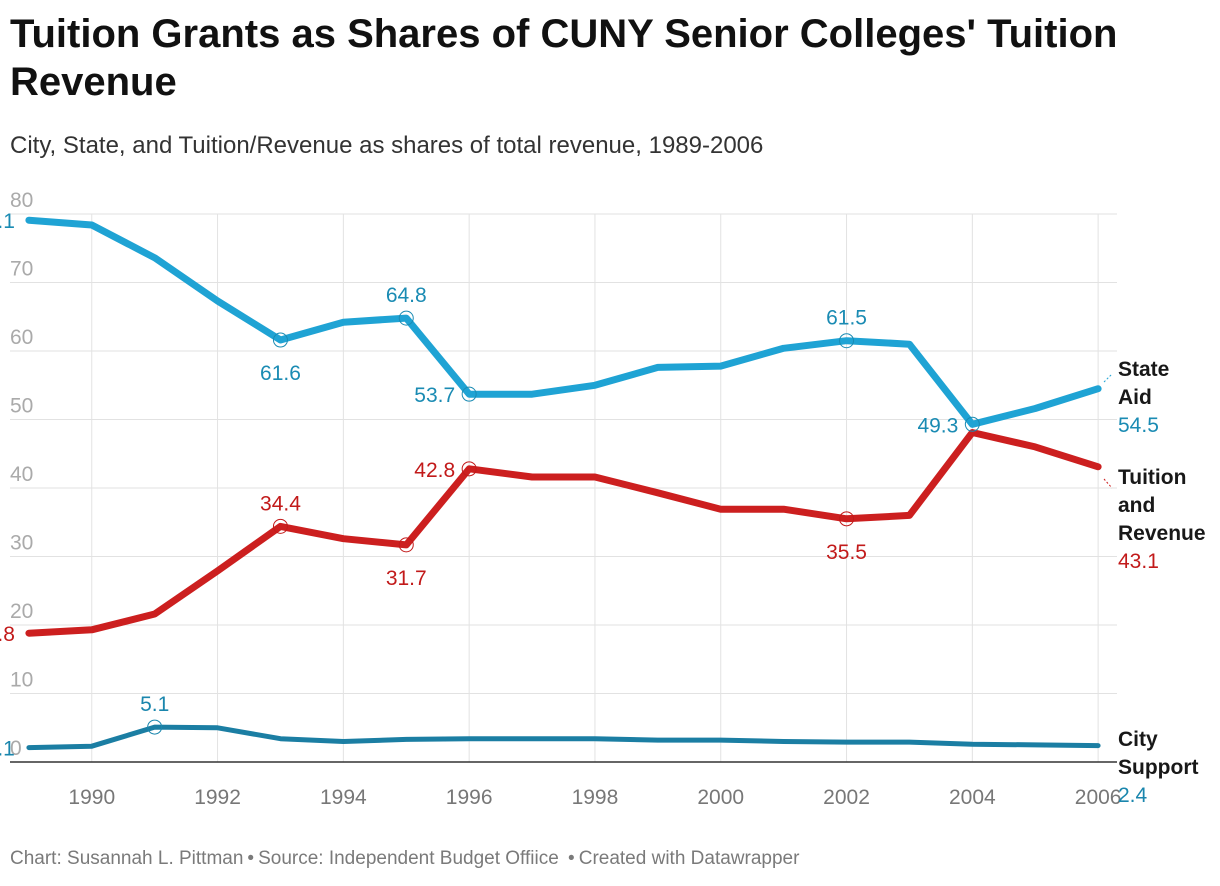 Image resolution: width=1220 pixels, height=886 pixels. What do you see at coordinates (1143, 369) in the screenshot?
I see `series-name-state: State` at bounding box center [1143, 369].